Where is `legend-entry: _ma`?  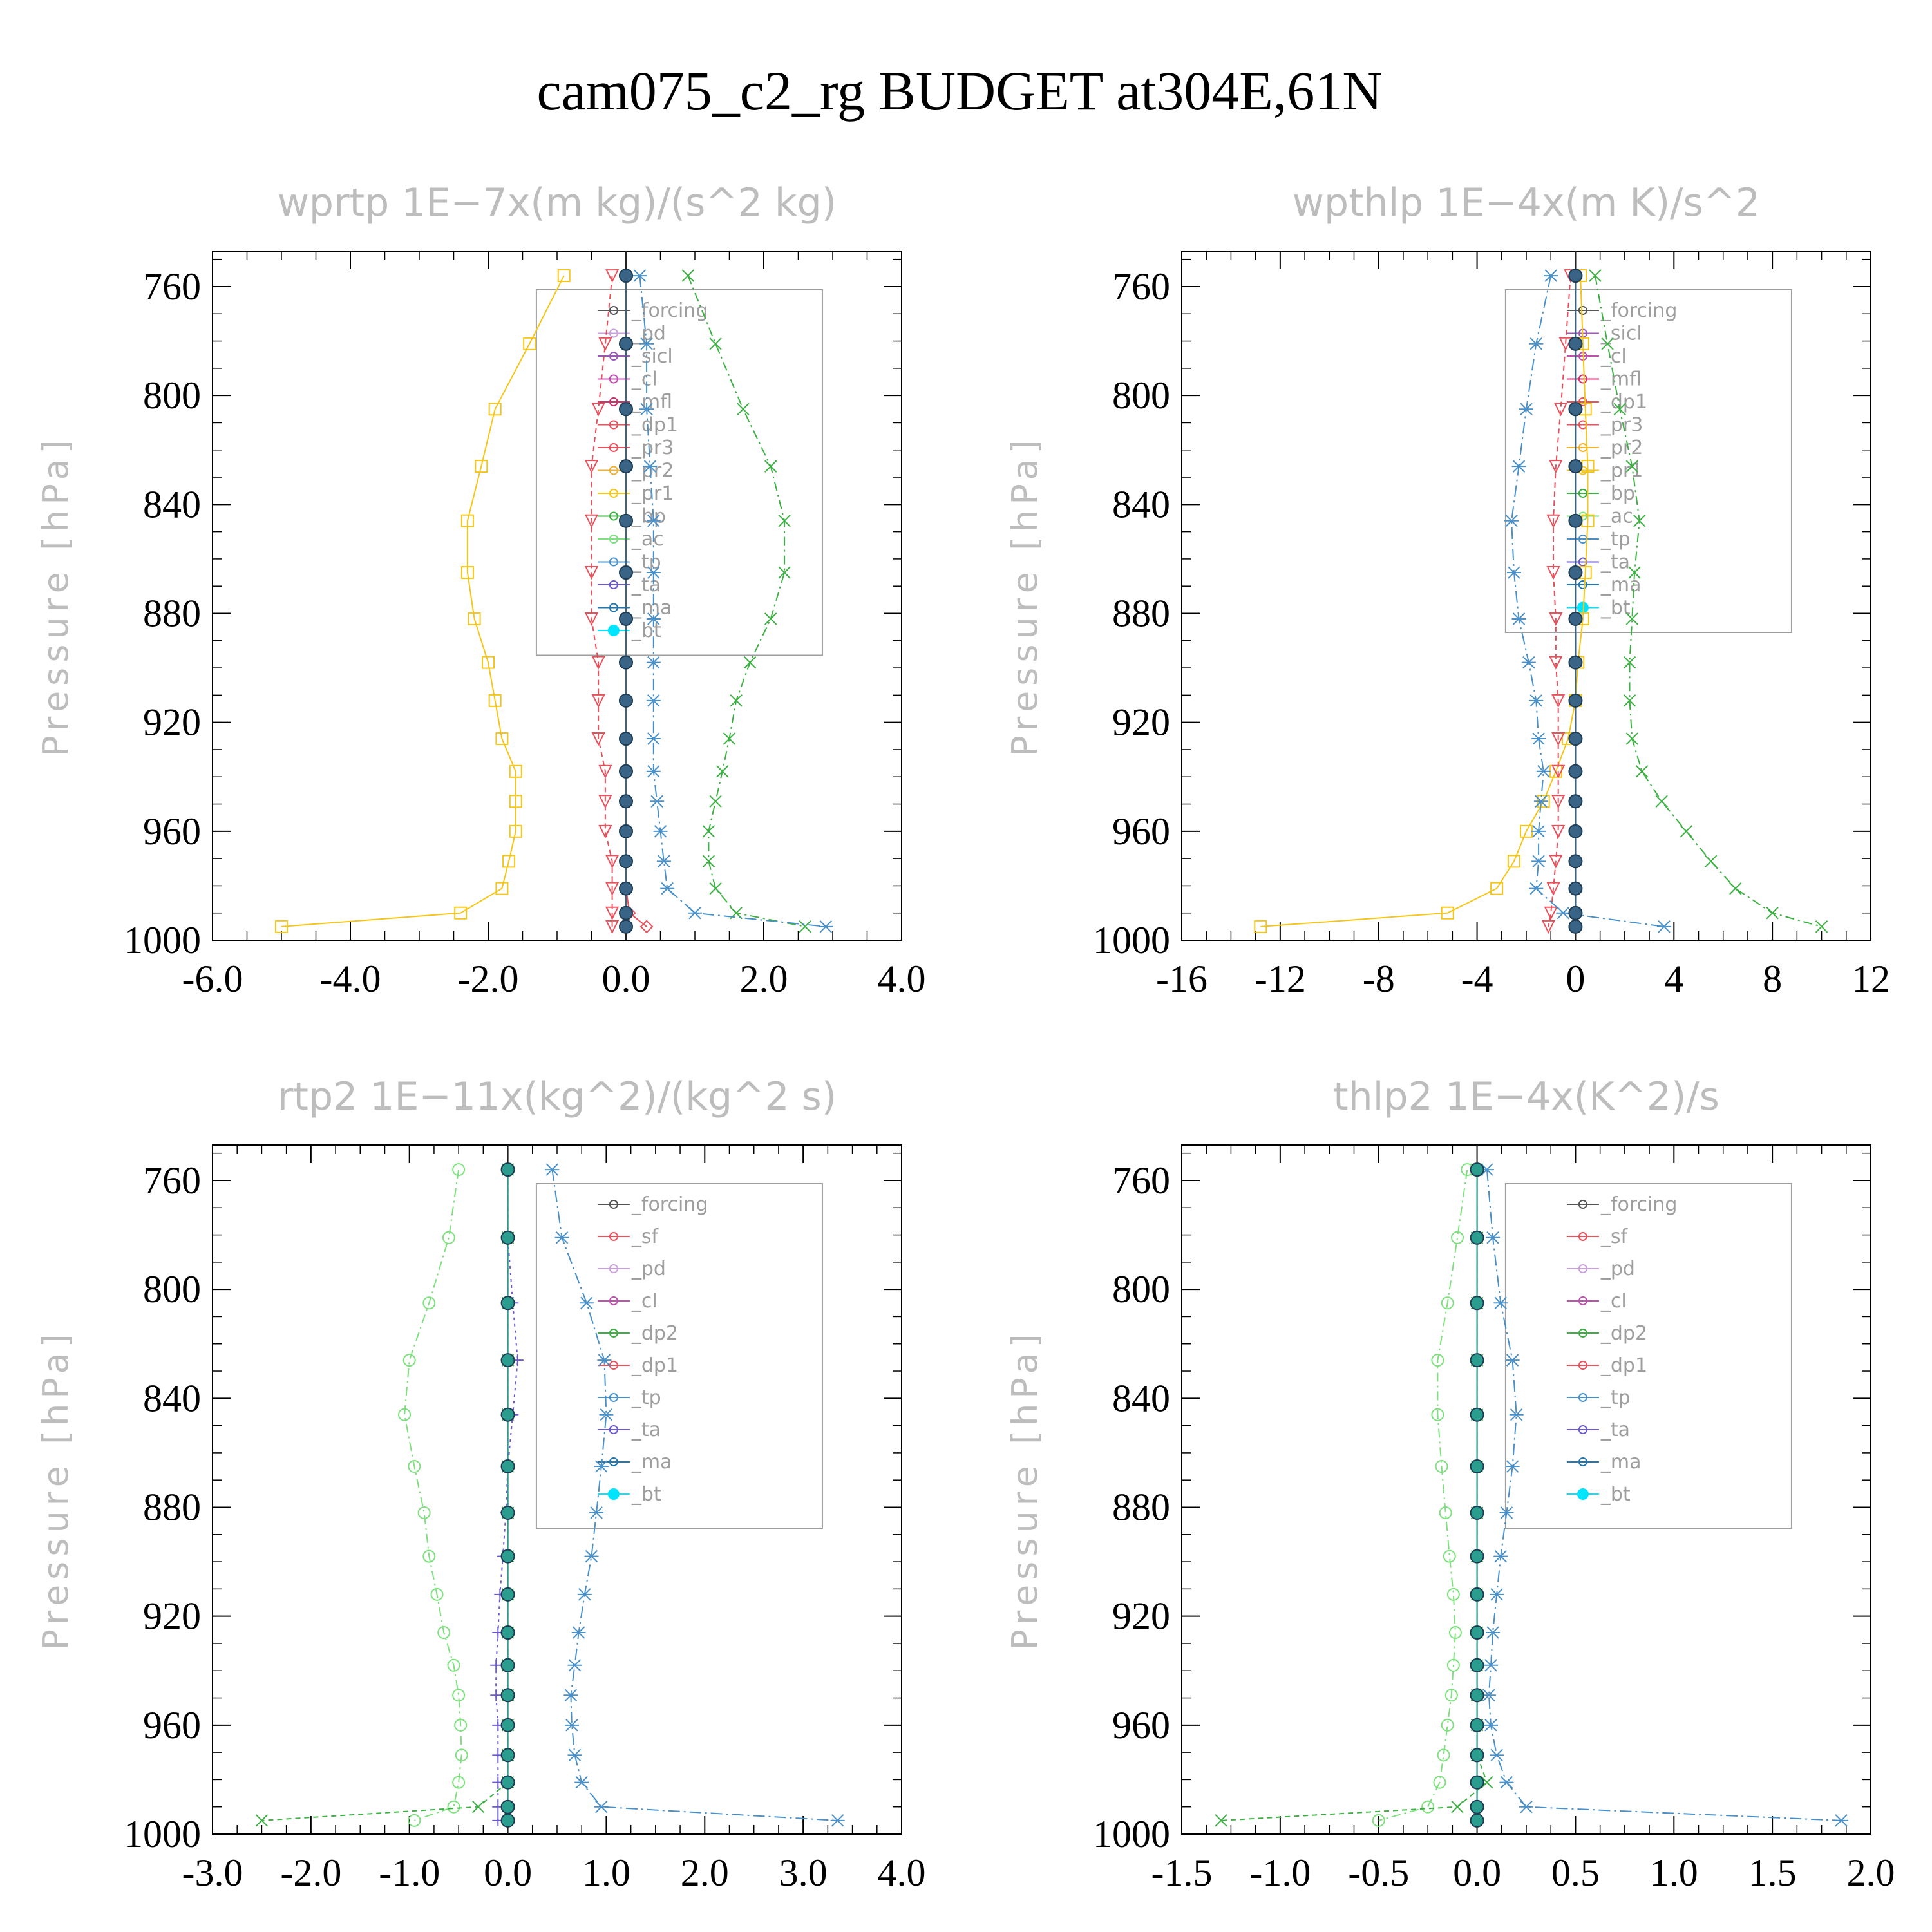 legend-entry: _ma is located at coordinates (651, 1462).